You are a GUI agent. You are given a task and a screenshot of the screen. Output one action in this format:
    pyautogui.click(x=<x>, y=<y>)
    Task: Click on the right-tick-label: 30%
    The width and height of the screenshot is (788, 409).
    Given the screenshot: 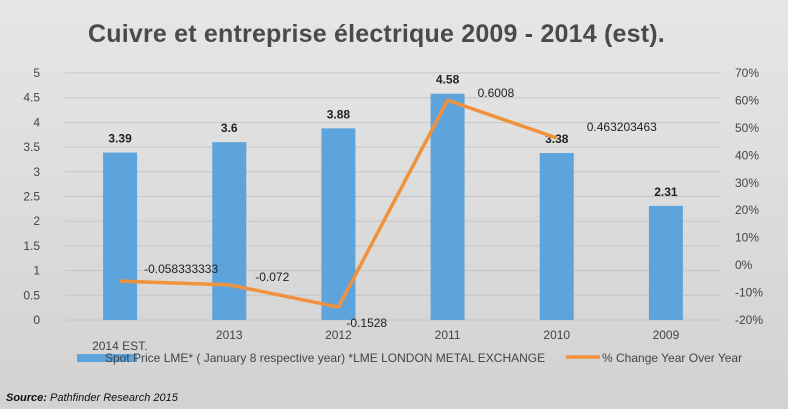 What is the action you would take?
    pyautogui.click(x=747, y=183)
    